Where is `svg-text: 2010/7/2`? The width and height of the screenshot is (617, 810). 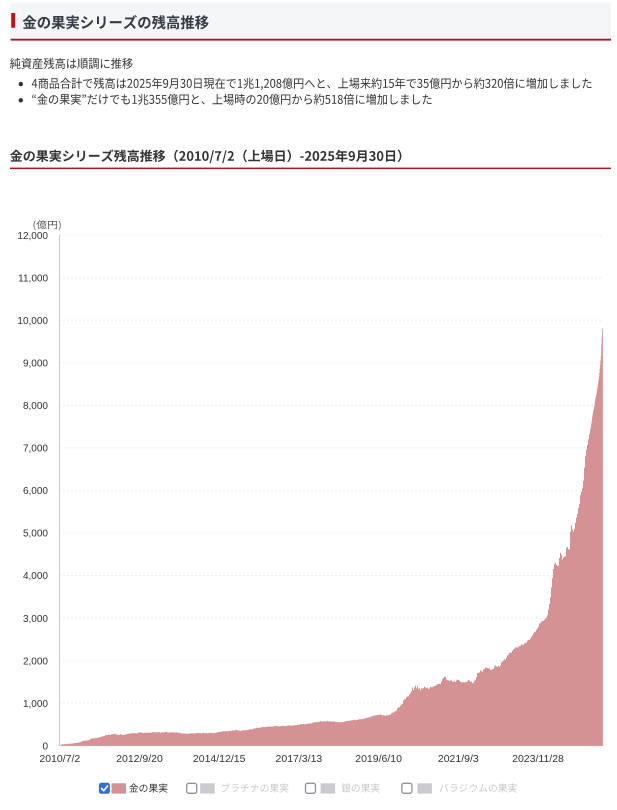 svg-text: 2010/7/2 is located at coordinates (59, 759).